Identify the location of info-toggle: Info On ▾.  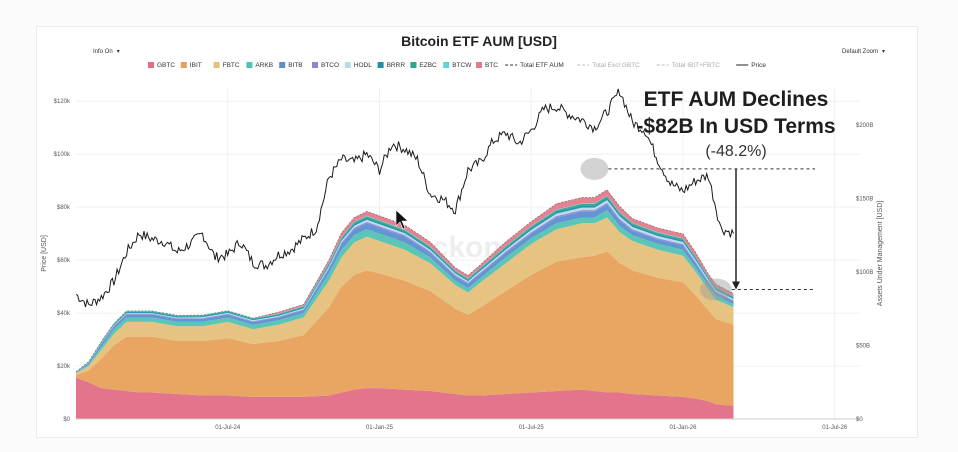
(106, 51).